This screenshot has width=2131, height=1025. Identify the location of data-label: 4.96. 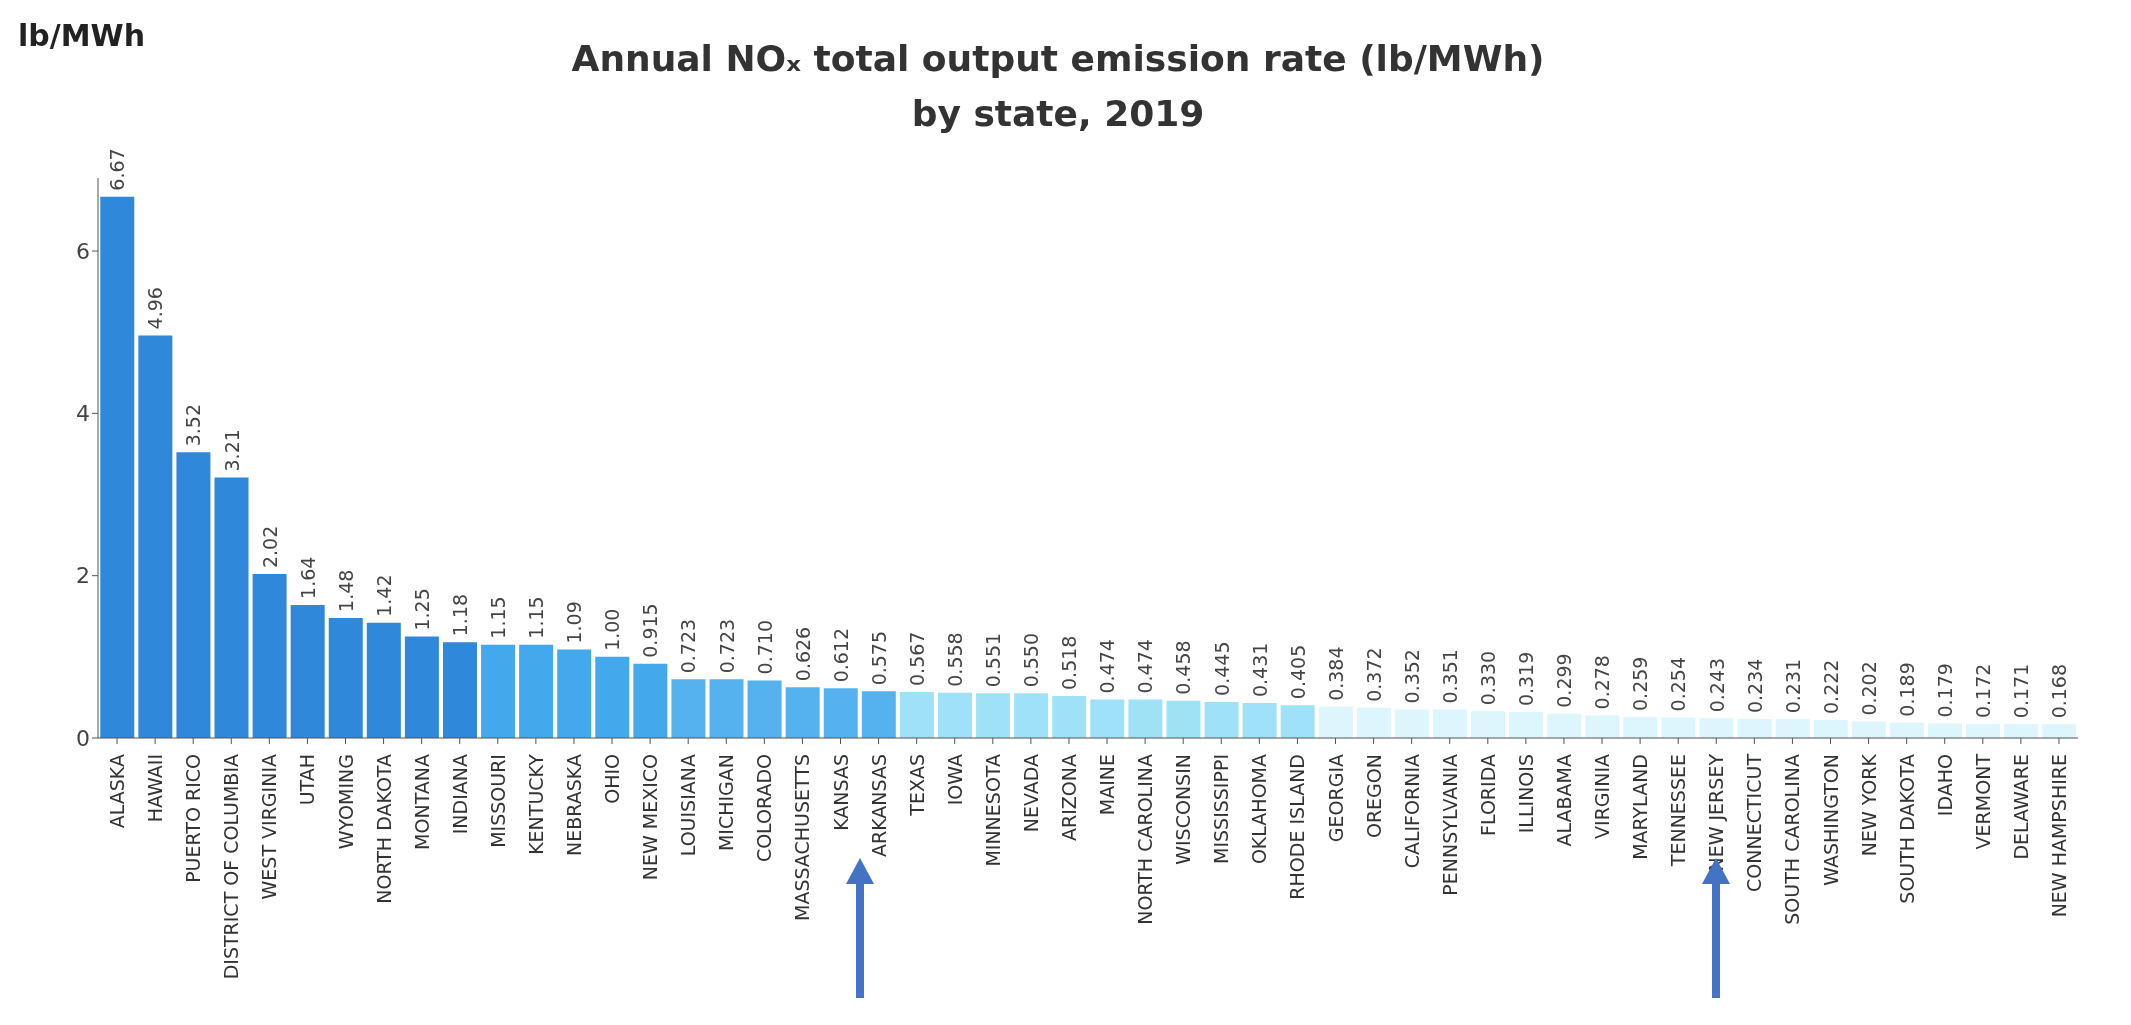
(155, 308).